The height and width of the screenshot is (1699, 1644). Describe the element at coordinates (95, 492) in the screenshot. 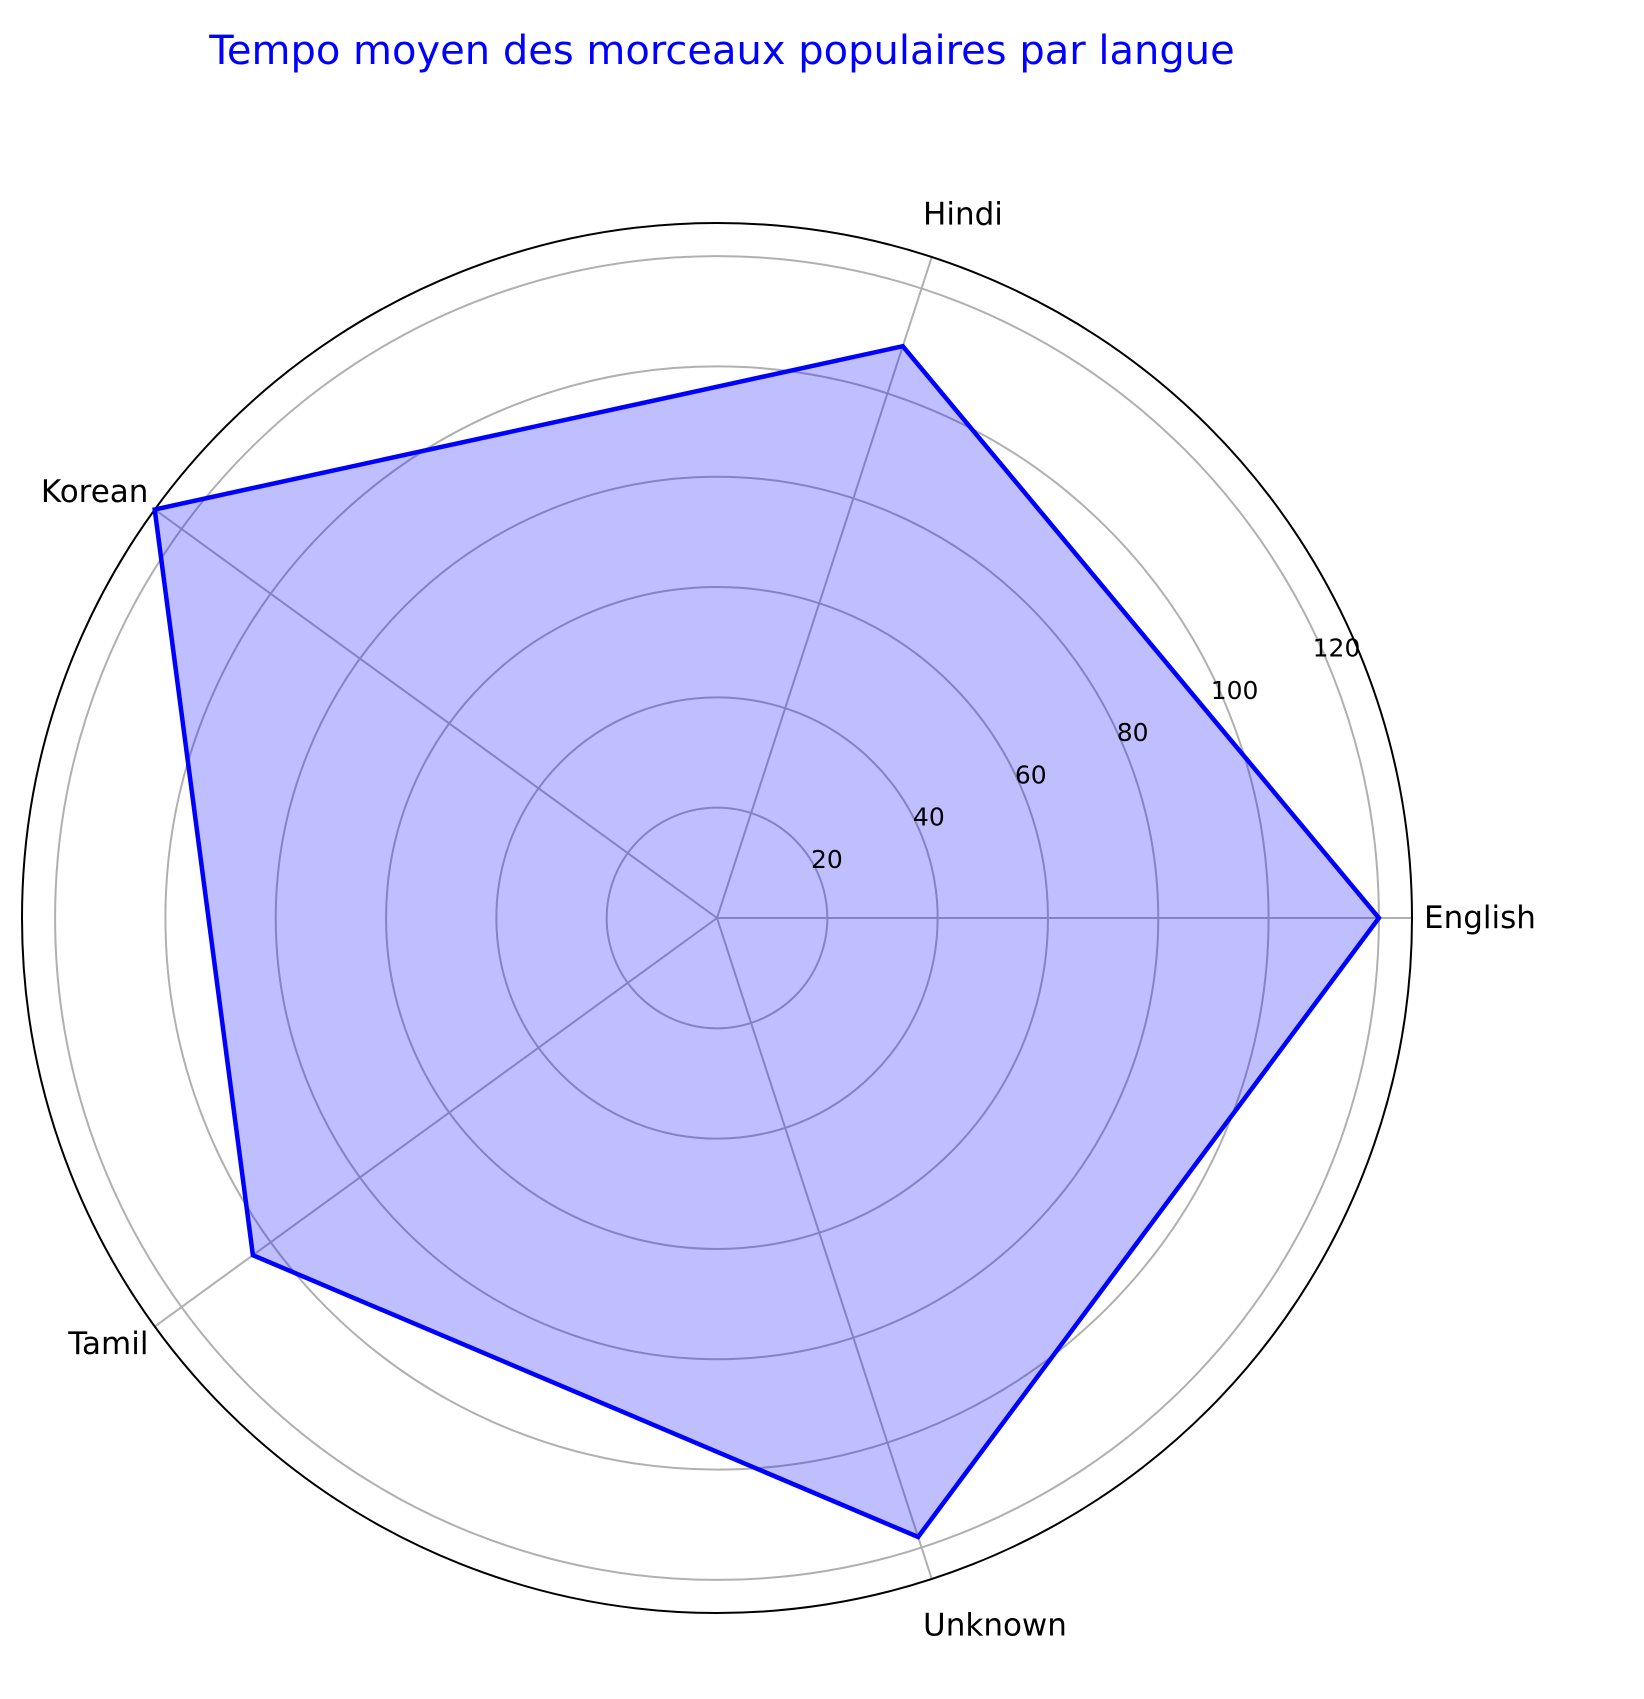

I see `category-label: Korean` at that location.